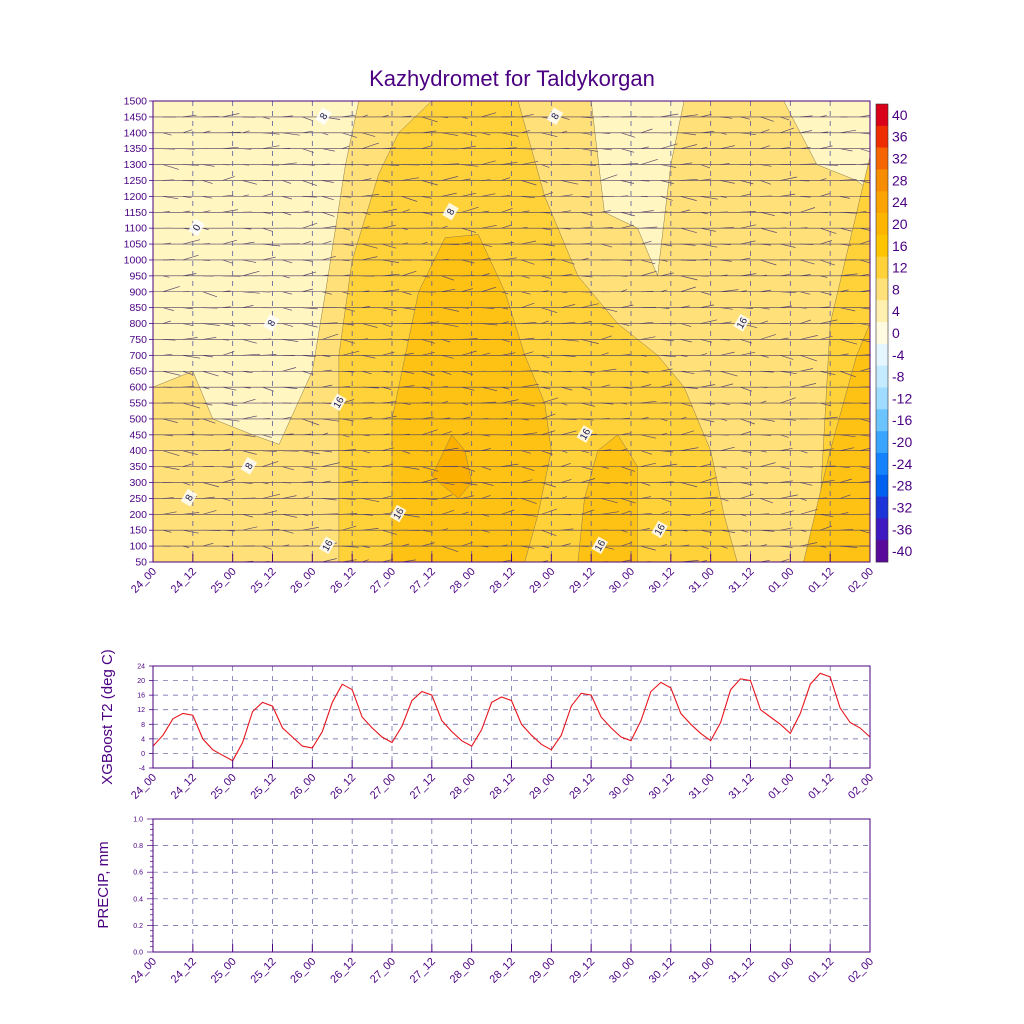 The image size is (1024, 1024). Describe the element at coordinates (196, 227) in the screenshot. I see `contour-label-bg` at that location.